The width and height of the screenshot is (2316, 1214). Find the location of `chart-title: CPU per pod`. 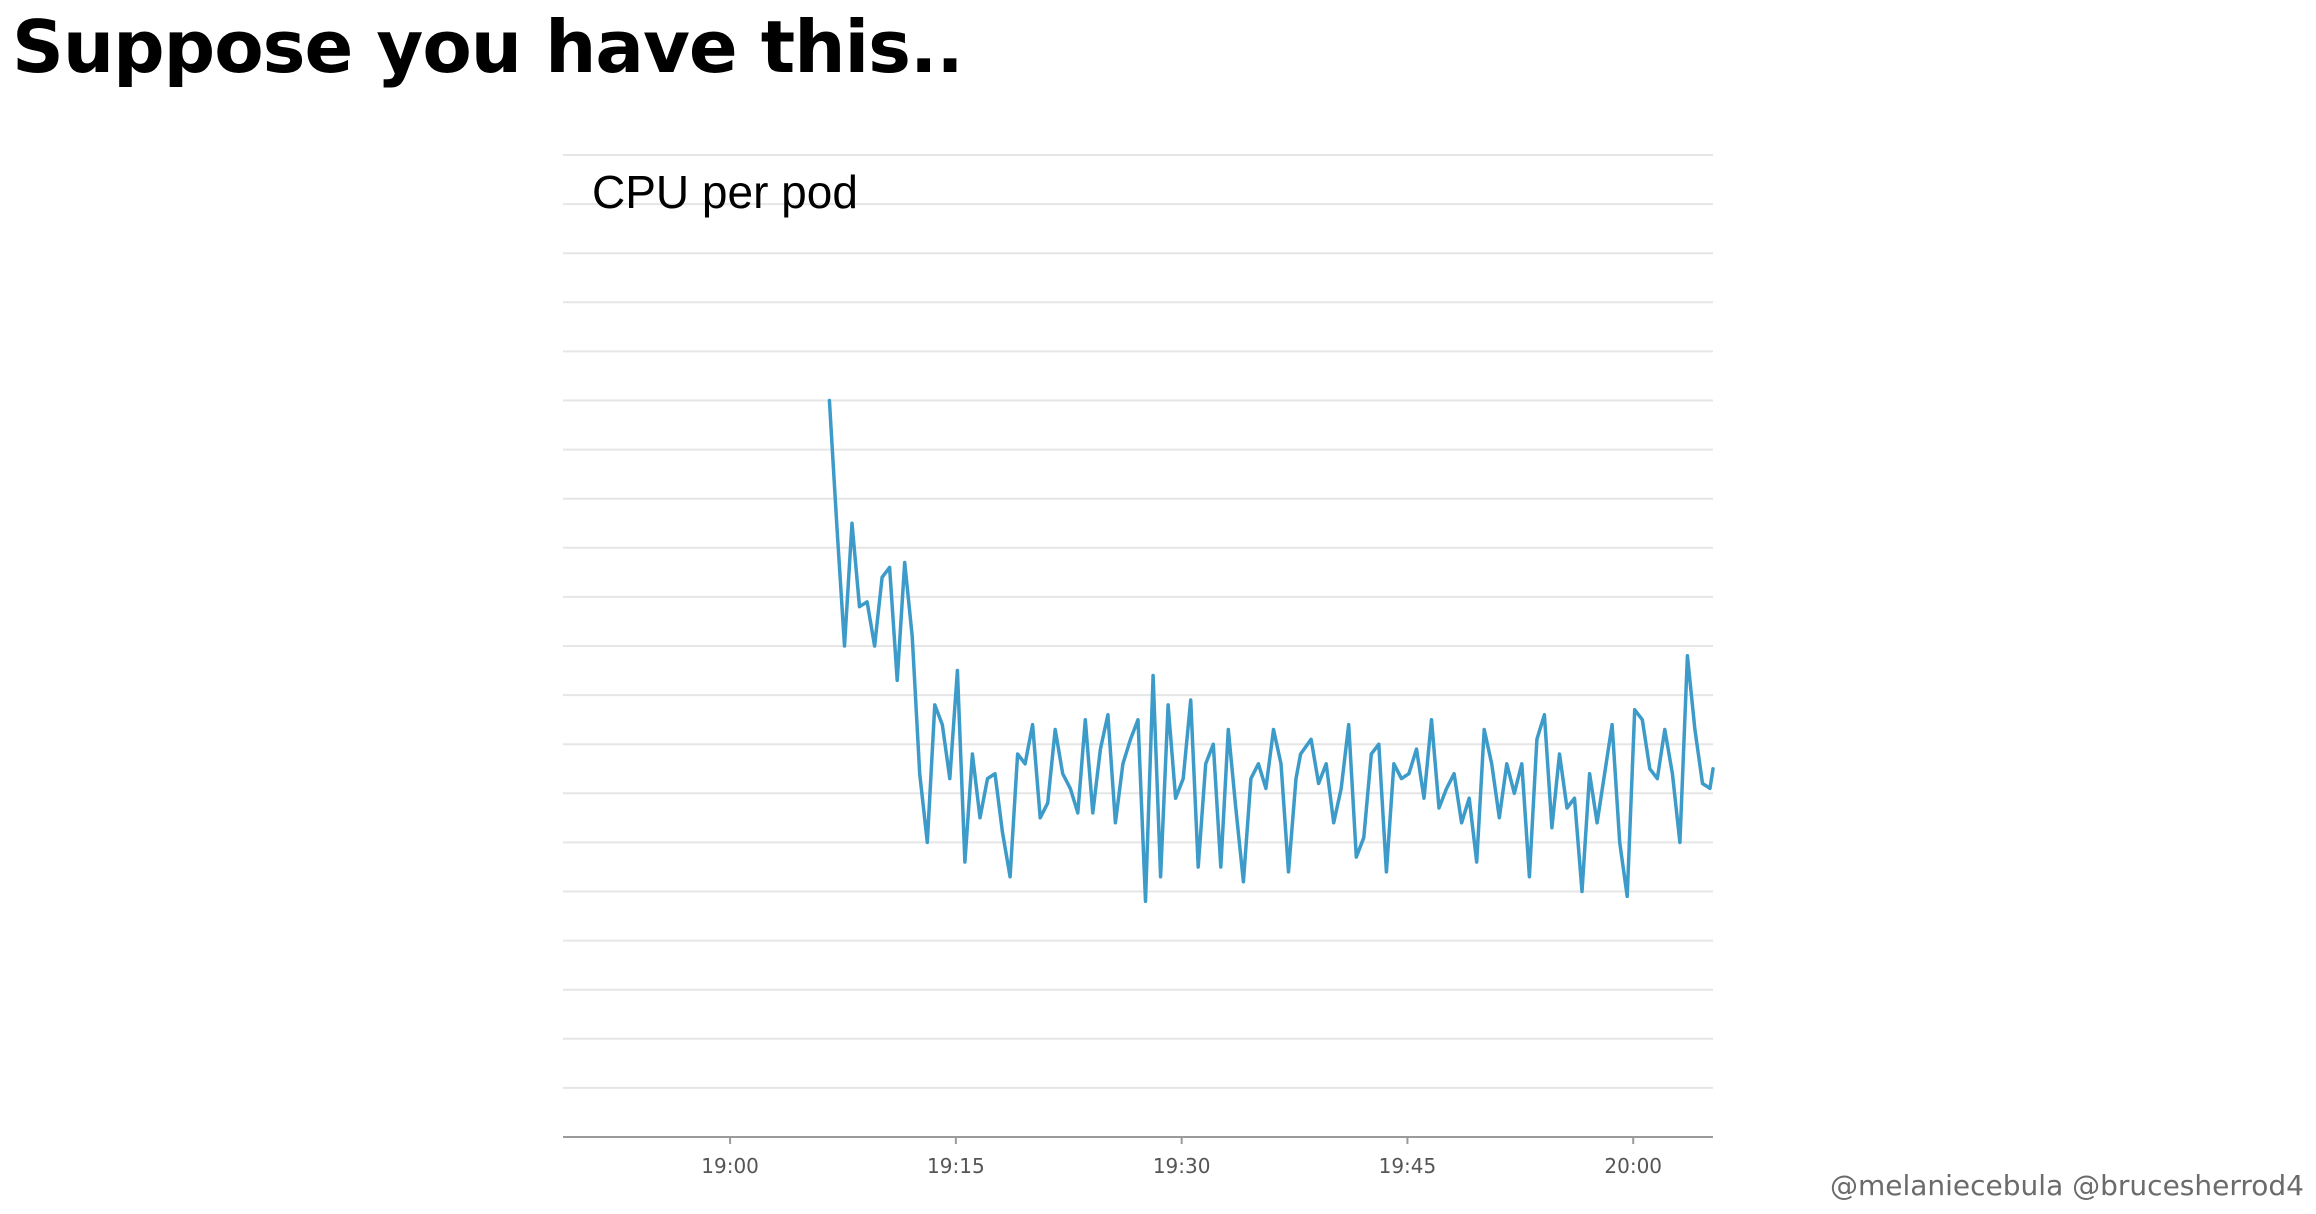

chart-title: CPU per pod is located at coordinates (725, 192).